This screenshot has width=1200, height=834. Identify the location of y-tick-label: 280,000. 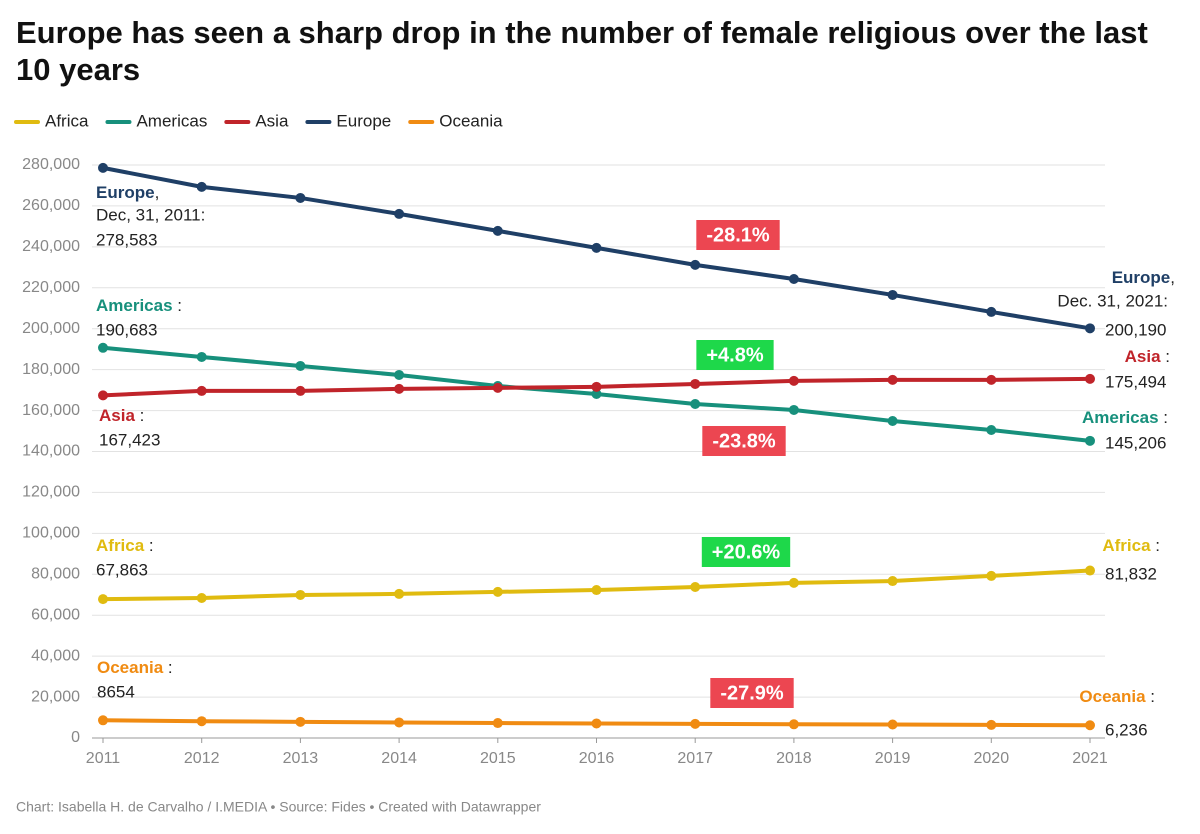
(51, 164).